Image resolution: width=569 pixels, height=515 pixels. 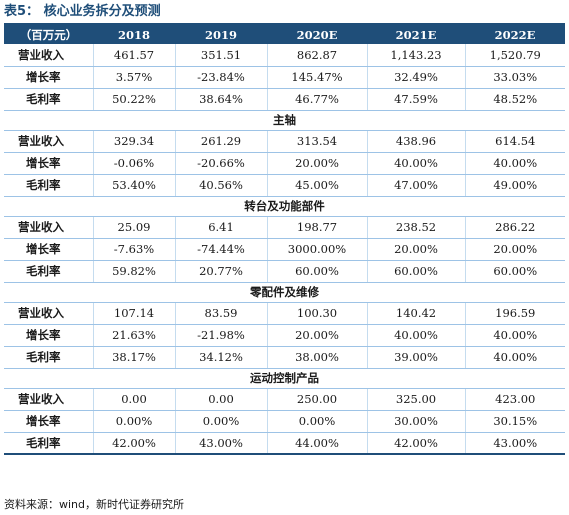 I want to click on unit-header: （百万元）, so click(x=48, y=33).